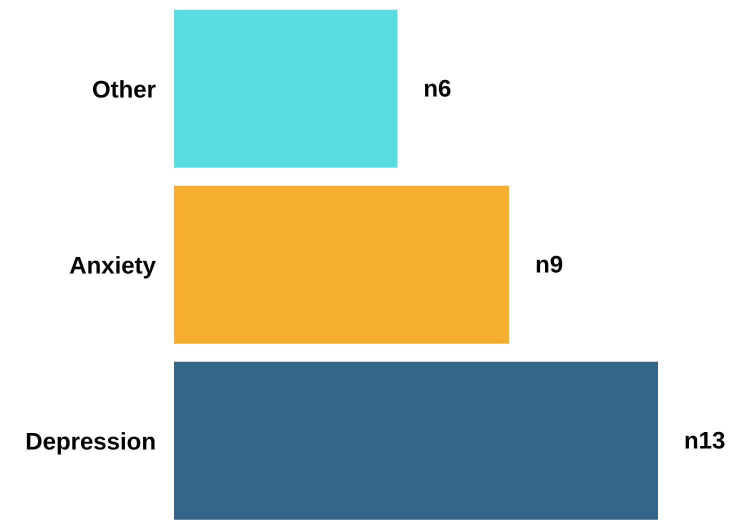  I want to click on y-tick-label: Anxiety, so click(113, 266).